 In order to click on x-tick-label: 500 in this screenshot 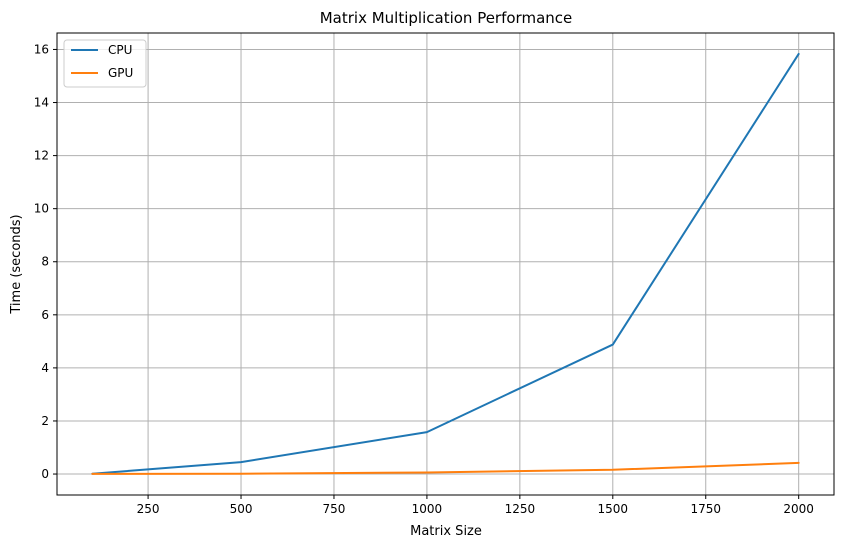, I will do `click(241, 509)`.